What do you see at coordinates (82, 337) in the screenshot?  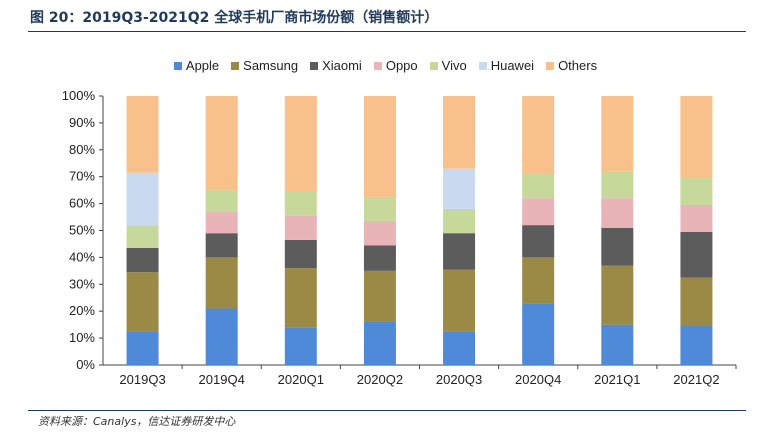 I see `y-tick-label: 10%` at bounding box center [82, 337].